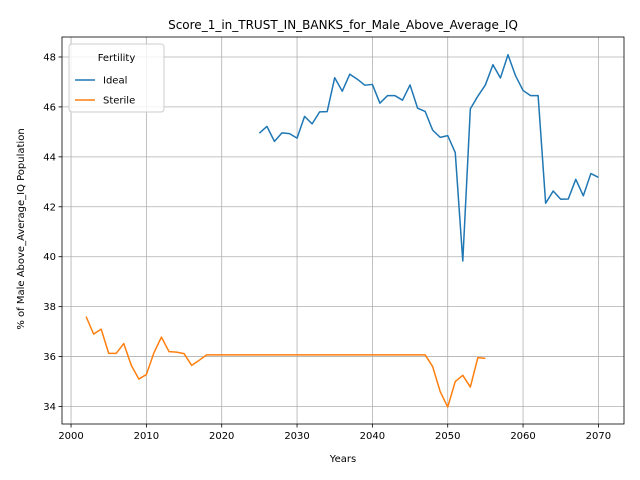 The width and height of the screenshot is (640, 480). What do you see at coordinates (522, 436) in the screenshot?
I see `x-tick-label: 2060` at bounding box center [522, 436].